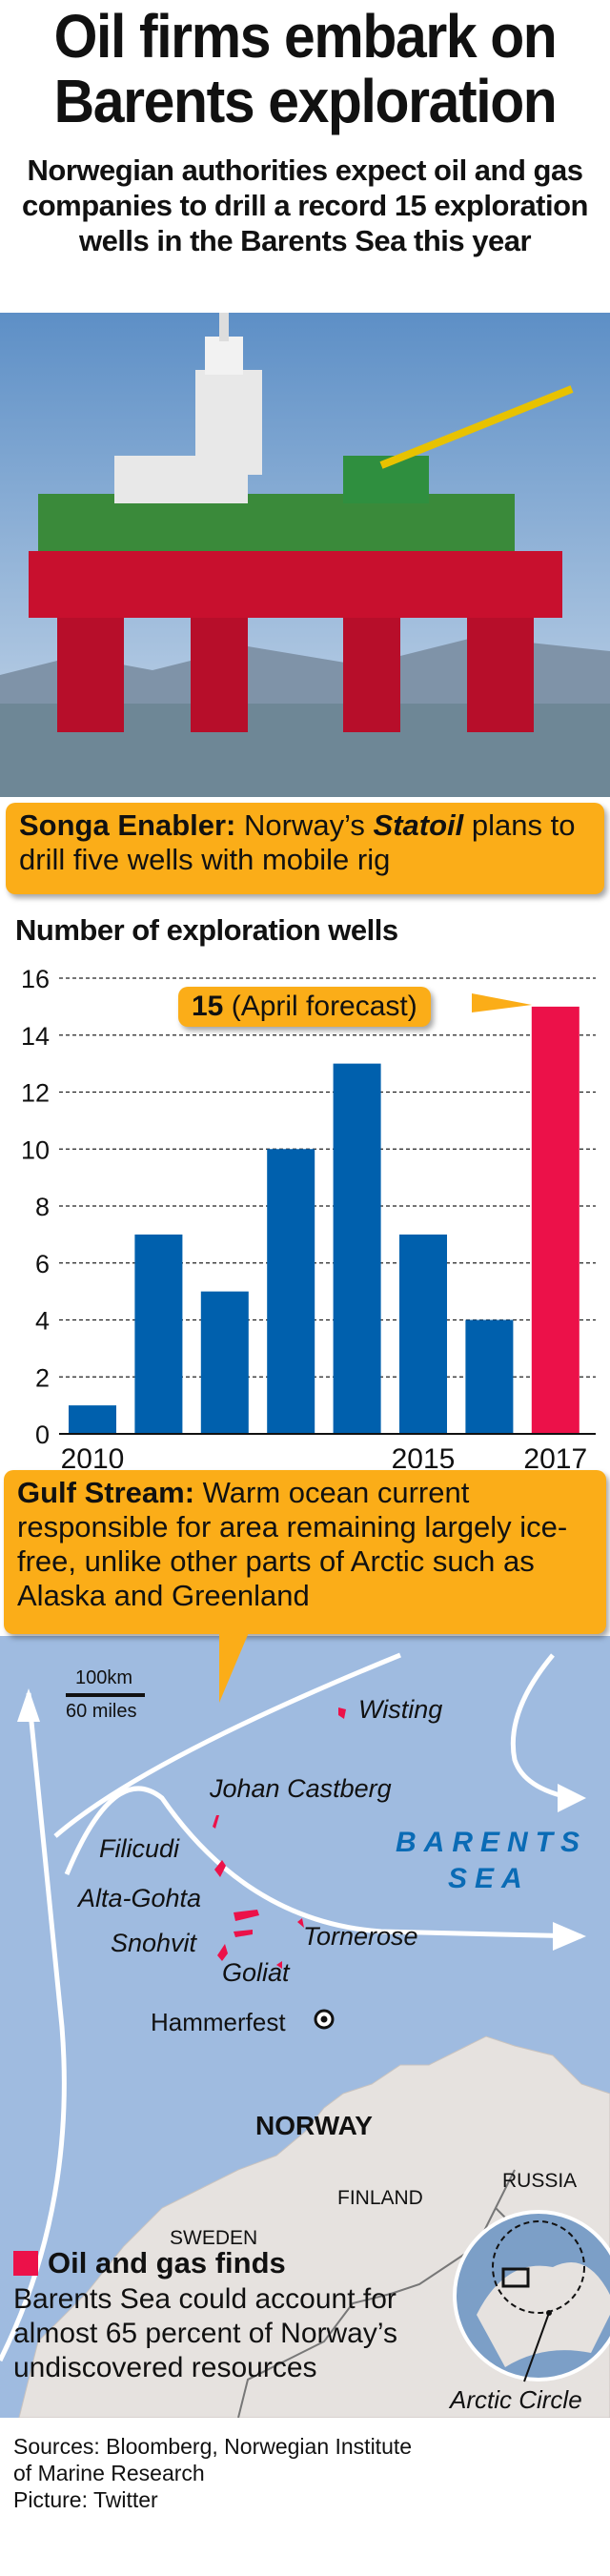 This screenshot has height=2576, width=610. Describe the element at coordinates (418, 825) in the screenshot. I see `caption-company: Statoil` at that location.